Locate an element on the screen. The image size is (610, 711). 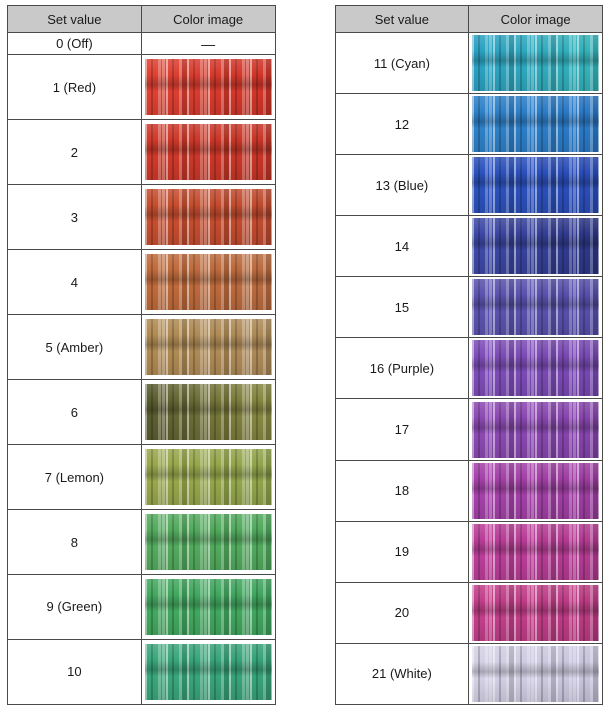
set-value-cell: 20 is located at coordinates (402, 612).